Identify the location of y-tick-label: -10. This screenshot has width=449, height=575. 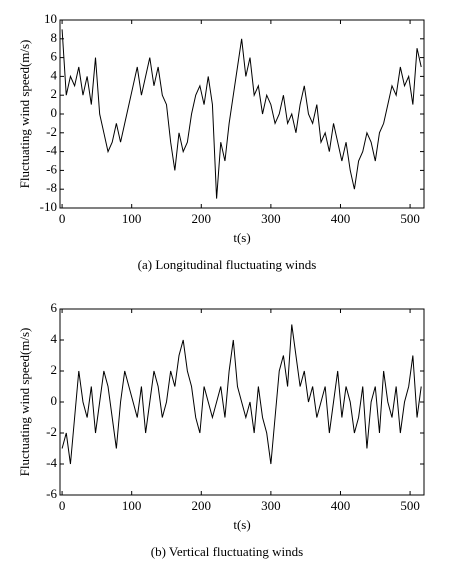
(48, 206).